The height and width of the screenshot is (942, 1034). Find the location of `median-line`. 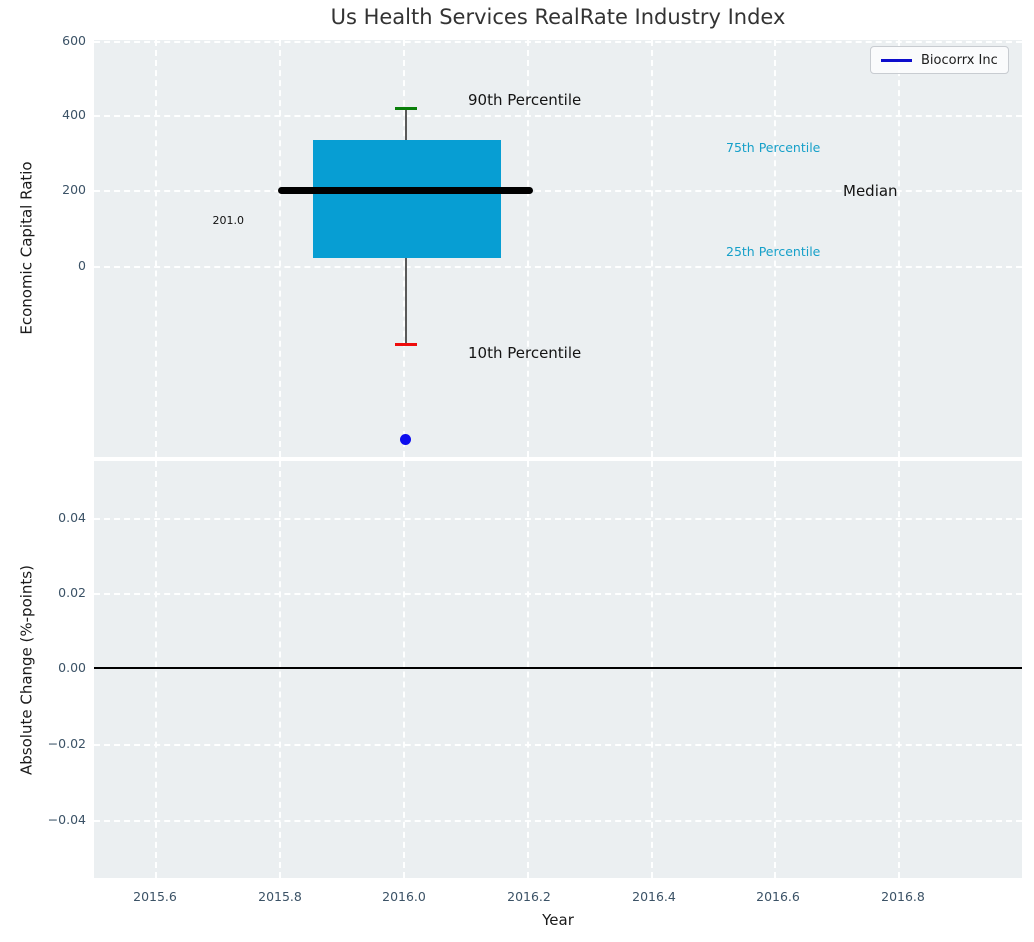

median-line is located at coordinates (405, 190).